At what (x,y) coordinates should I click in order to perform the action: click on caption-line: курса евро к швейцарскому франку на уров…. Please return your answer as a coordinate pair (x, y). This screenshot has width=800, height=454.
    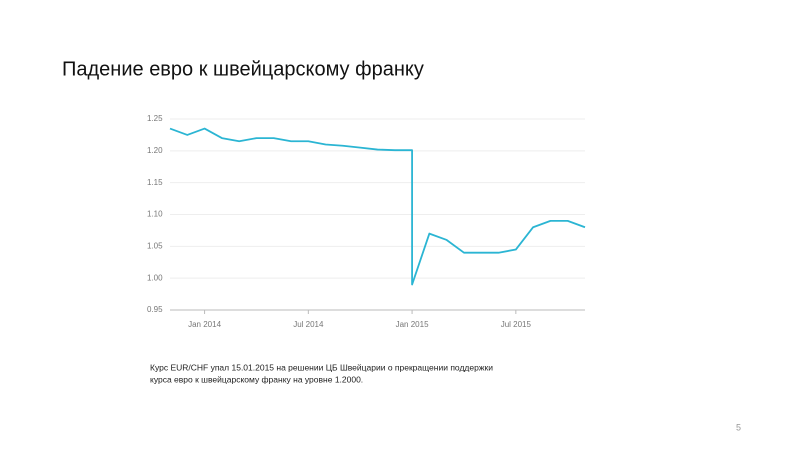
    Looking at the image, I should click on (256, 379).